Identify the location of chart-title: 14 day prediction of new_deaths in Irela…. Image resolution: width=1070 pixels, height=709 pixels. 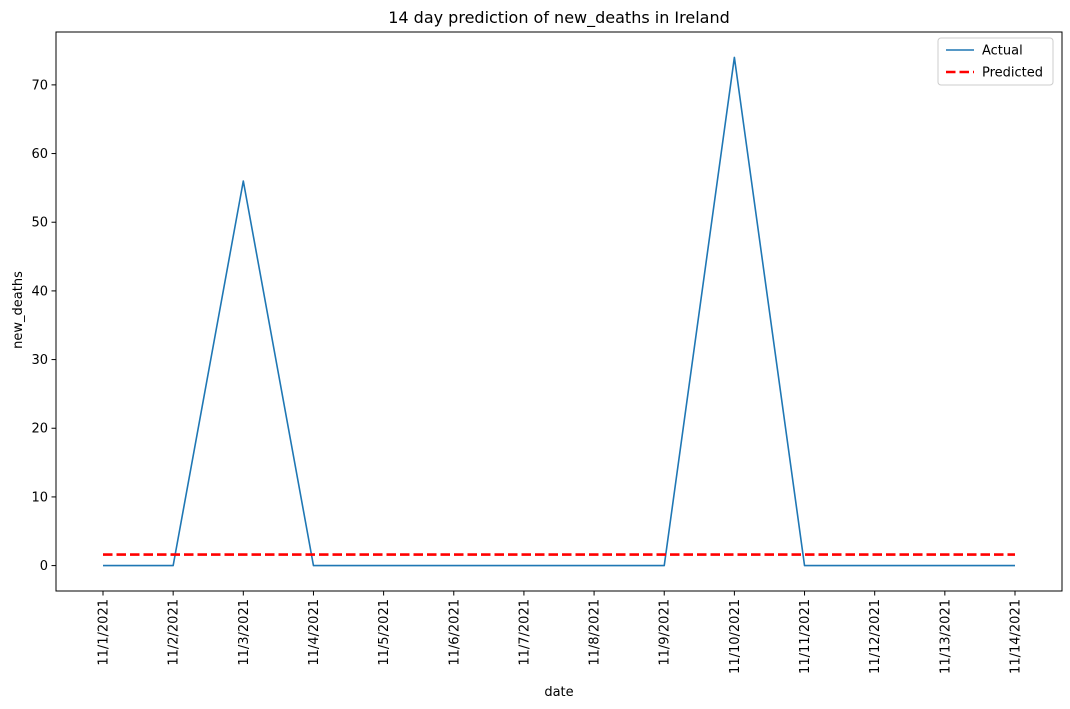
(559, 18).